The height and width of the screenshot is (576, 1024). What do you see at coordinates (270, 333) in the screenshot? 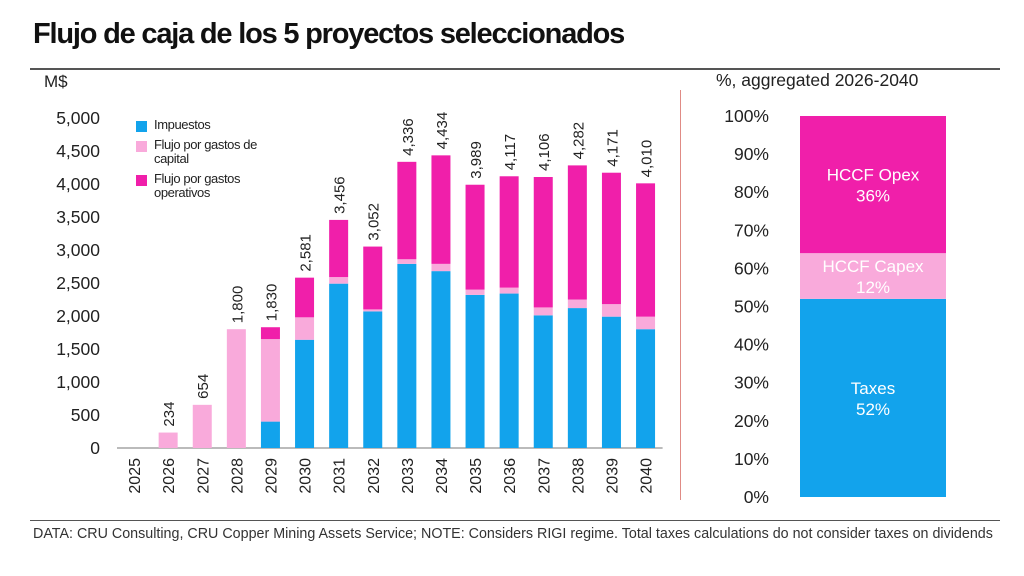
I see `bar-segment-opex-2029` at bounding box center [270, 333].